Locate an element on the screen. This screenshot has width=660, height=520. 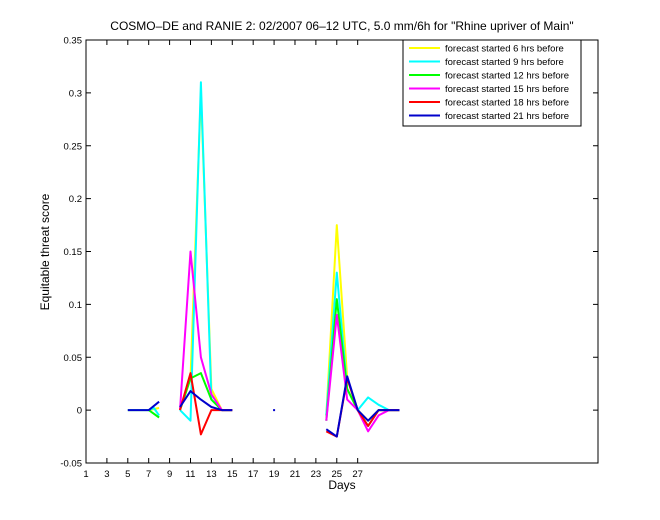
x-tick-label: 23 is located at coordinates (316, 474).